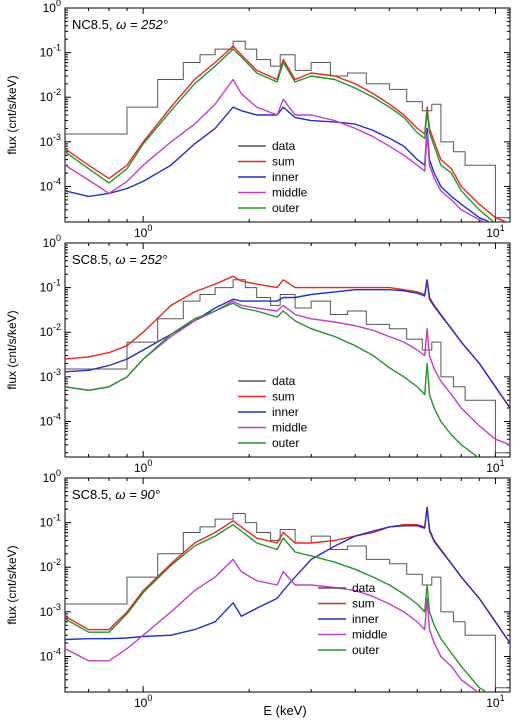  I want to click on panel-title: NC8.5, ω = 252°, so click(120, 24).